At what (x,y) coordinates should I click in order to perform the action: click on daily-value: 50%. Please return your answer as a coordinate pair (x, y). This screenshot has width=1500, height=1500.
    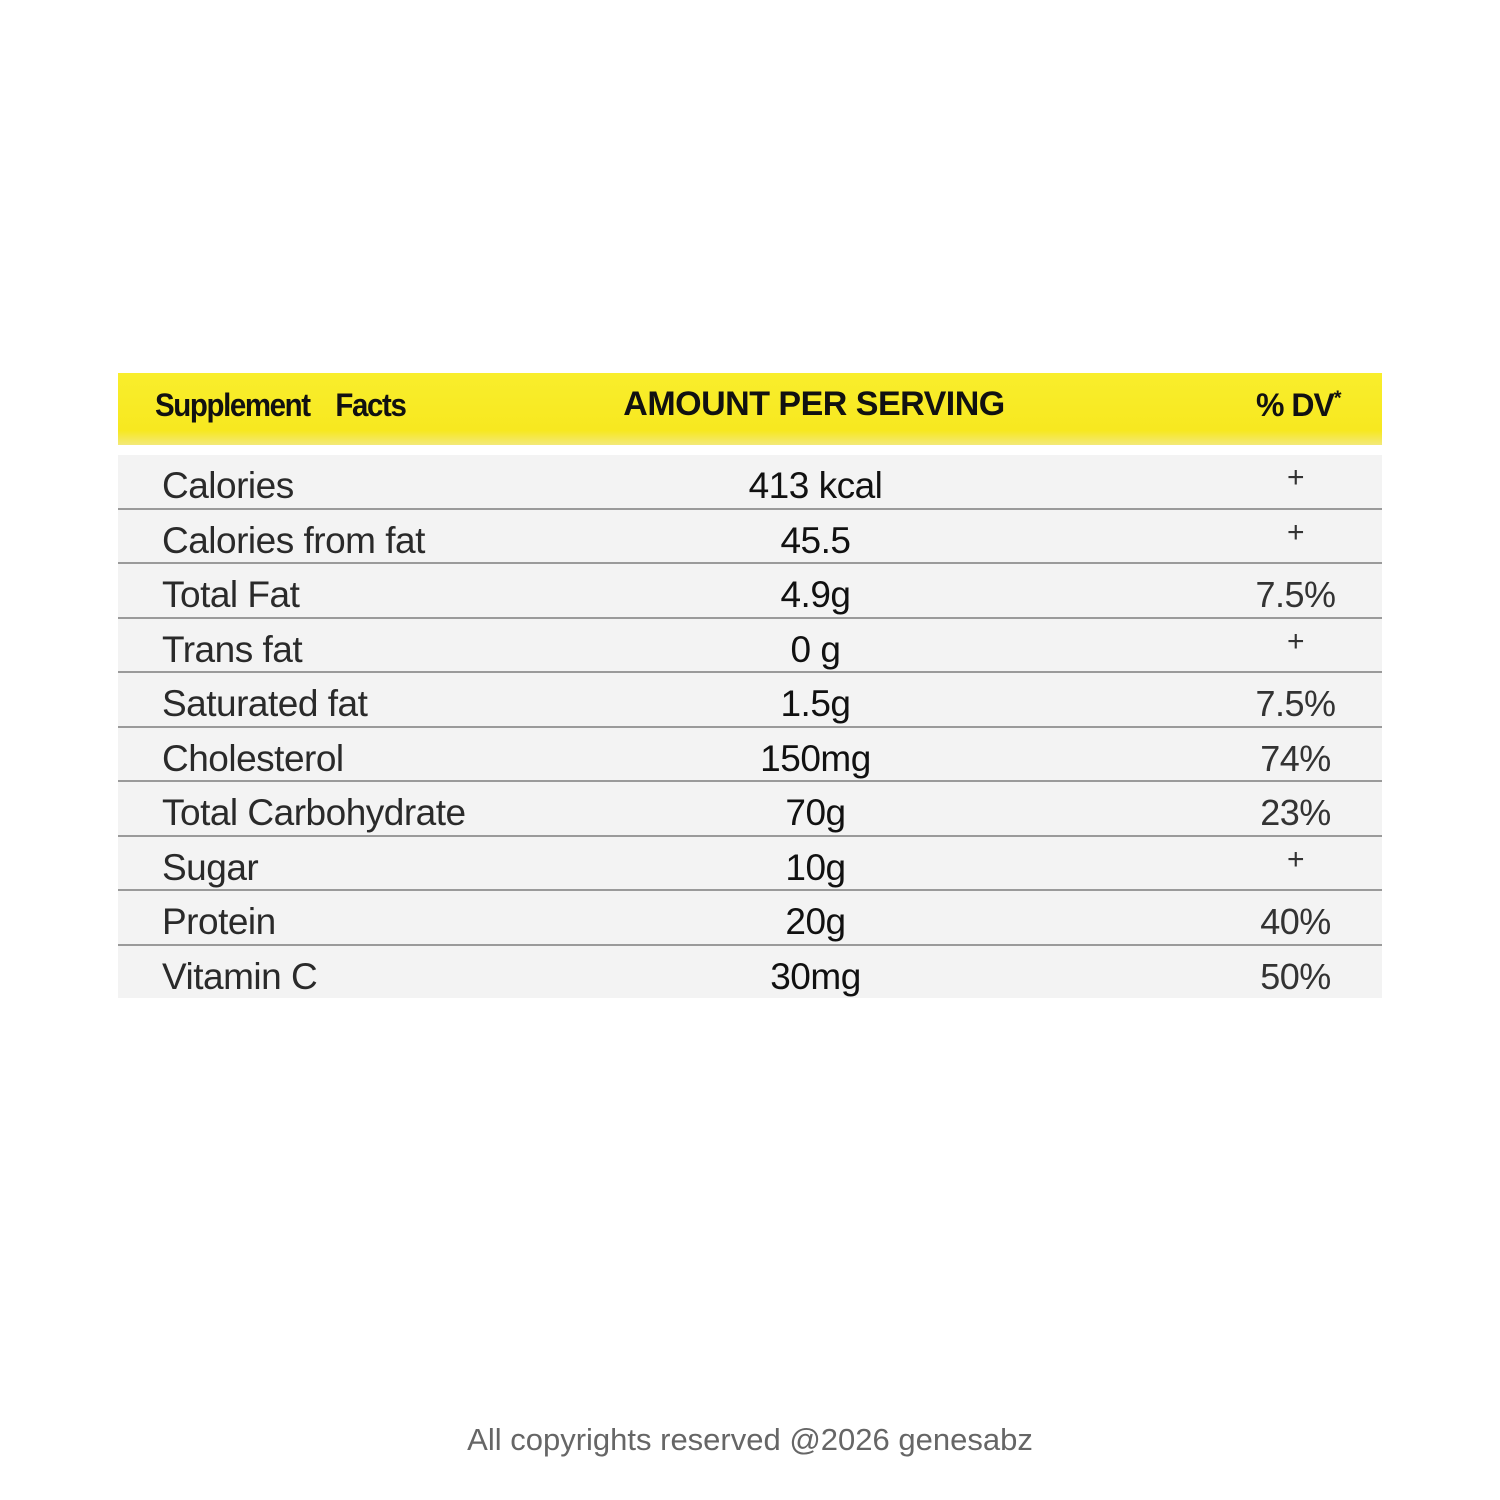
    Looking at the image, I should click on (1295, 976).